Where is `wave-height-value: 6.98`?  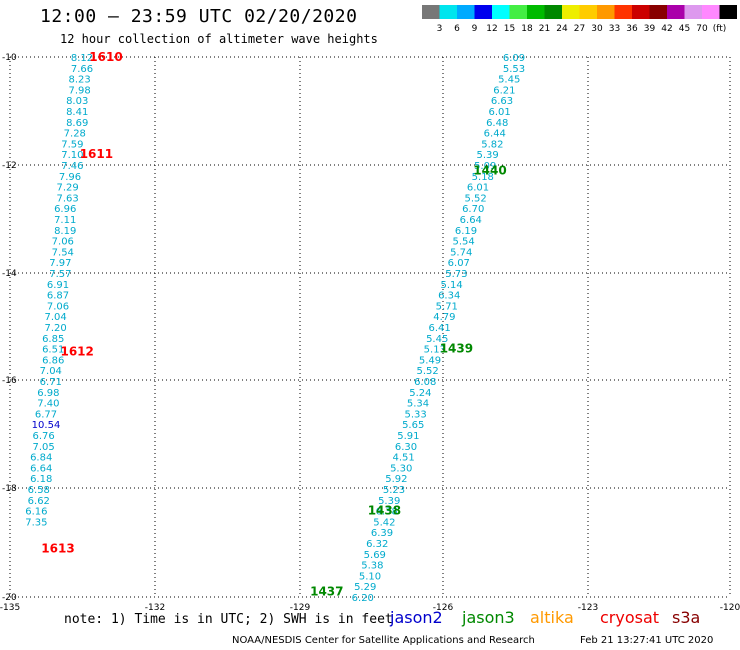 wave-height-value: 6.98 is located at coordinates (48, 393).